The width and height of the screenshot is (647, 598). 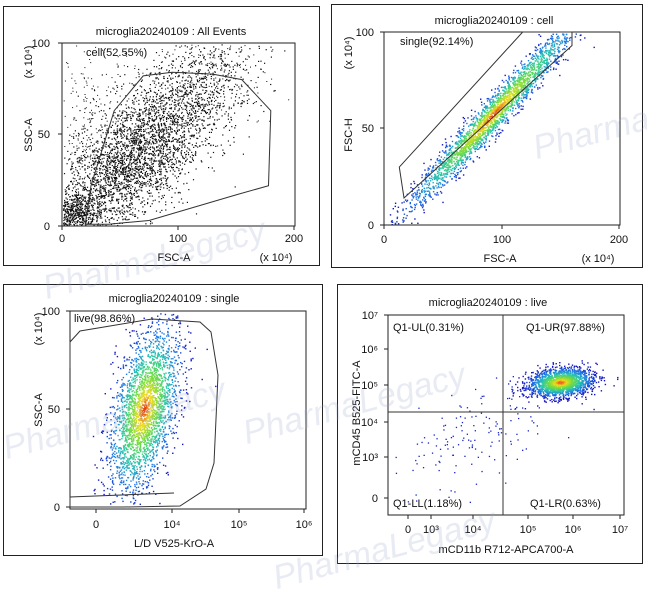 I want to click on gate-polygon-cell, so click(x=178, y=148).